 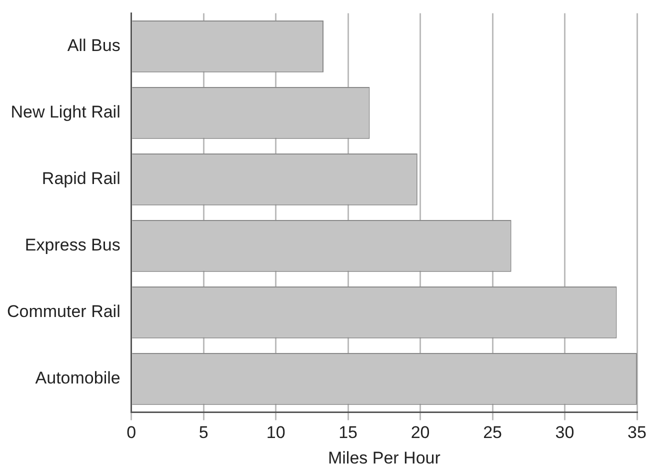 What do you see at coordinates (384, 458) in the screenshot?
I see `x-axis-title: Miles Per Hour` at bounding box center [384, 458].